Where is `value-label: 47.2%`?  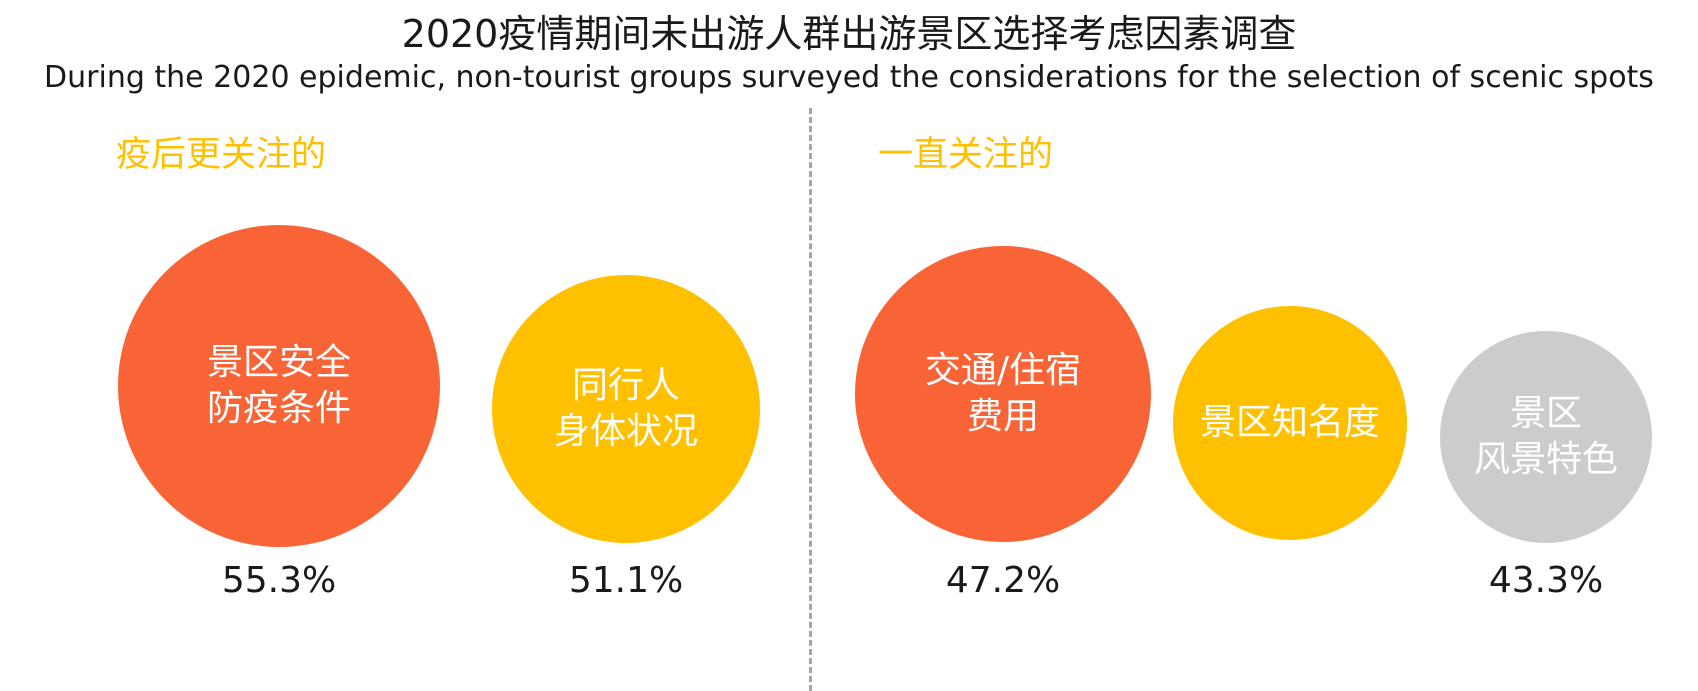
value-label: 47.2% is located at coordinates (1003, 580).